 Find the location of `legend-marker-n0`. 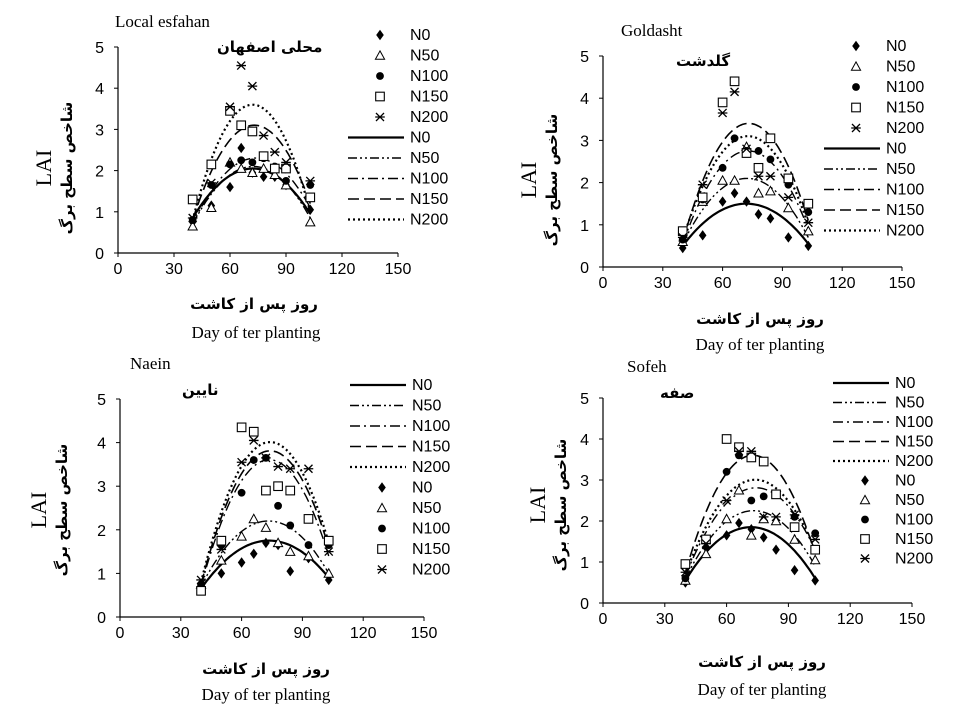

legend-marker-n0 is located at coordinates (382, 487).